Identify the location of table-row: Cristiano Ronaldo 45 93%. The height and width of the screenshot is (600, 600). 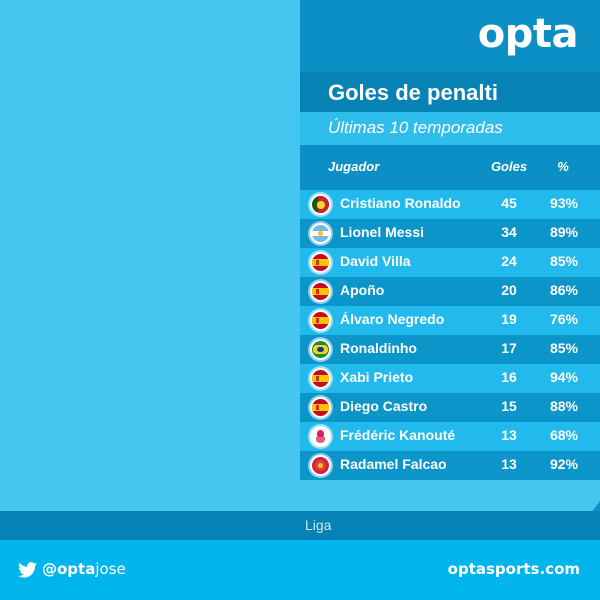
(450, 204).